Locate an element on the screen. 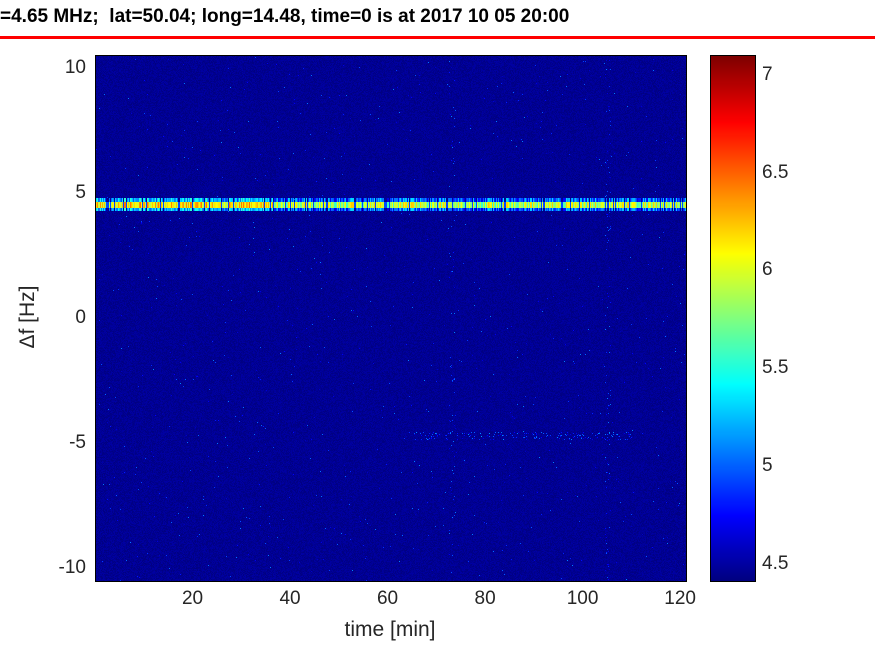 The image size is (875, 656). x-tick-label: 60 is located at coordinates (387, 598).